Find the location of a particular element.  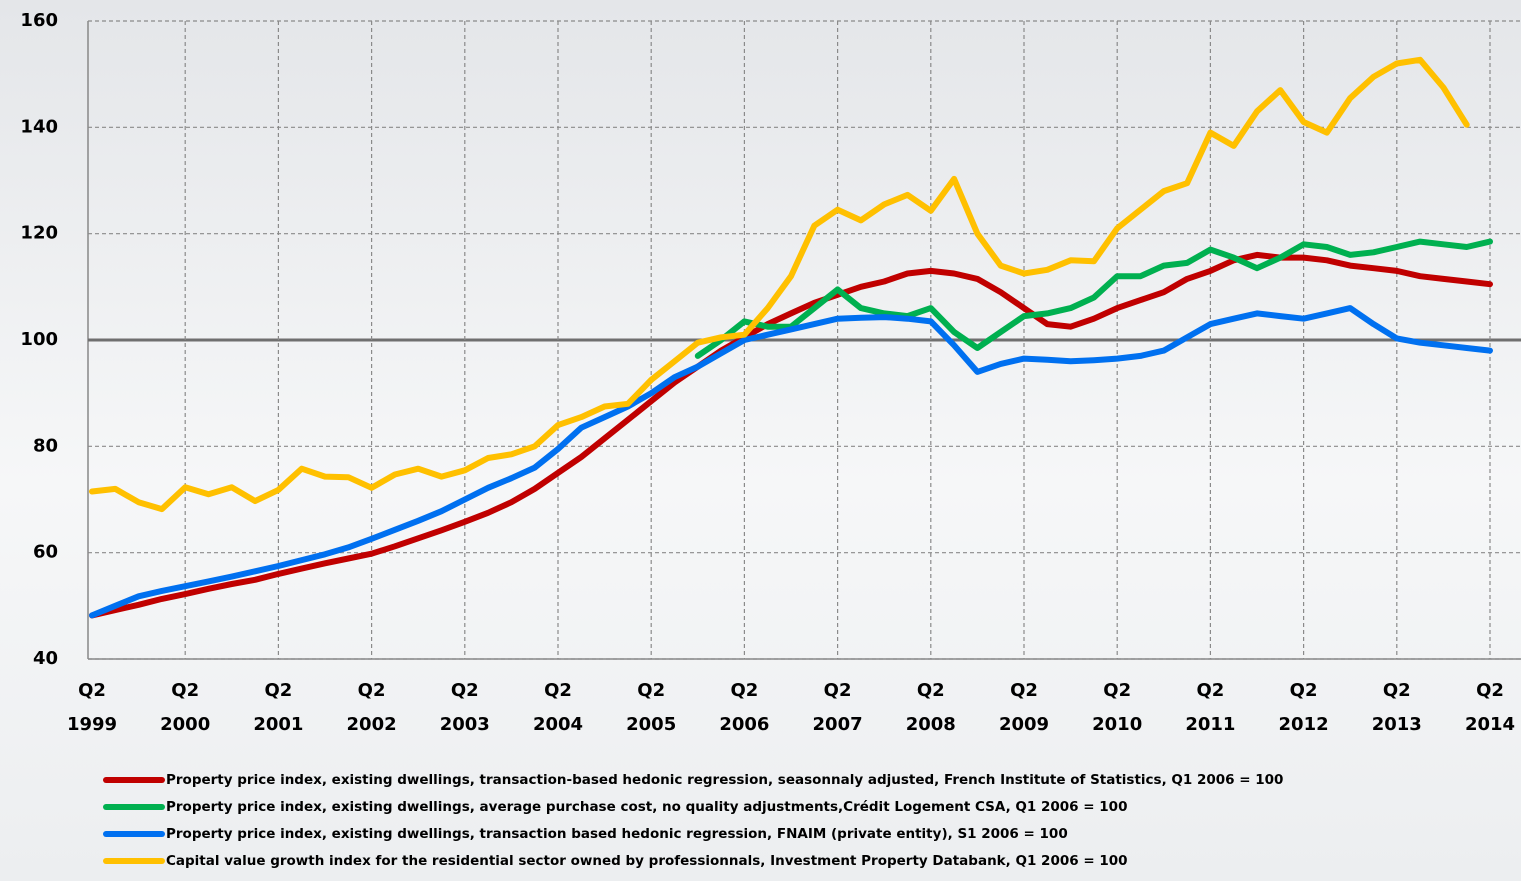

x-tick-label: Q2 2012 is located at coordinates (1303, 707).